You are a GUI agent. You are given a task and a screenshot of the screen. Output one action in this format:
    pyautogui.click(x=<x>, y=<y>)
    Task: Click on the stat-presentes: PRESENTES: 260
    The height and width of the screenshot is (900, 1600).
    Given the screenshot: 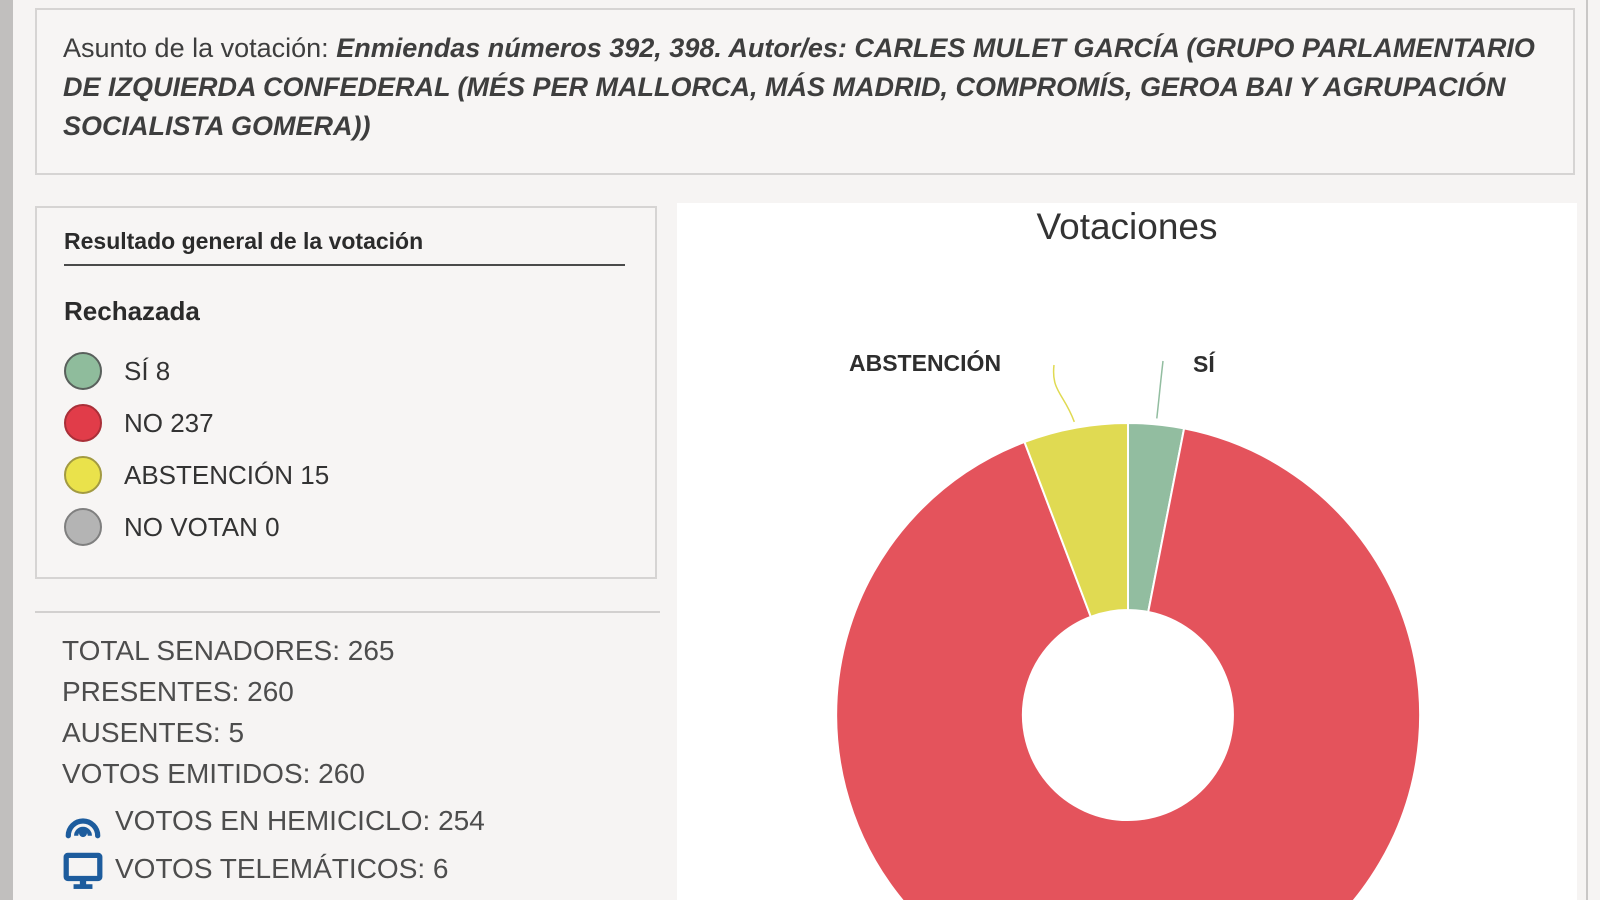 What is the action you would take?
    pyautogui.click(x=178, y=691)
    